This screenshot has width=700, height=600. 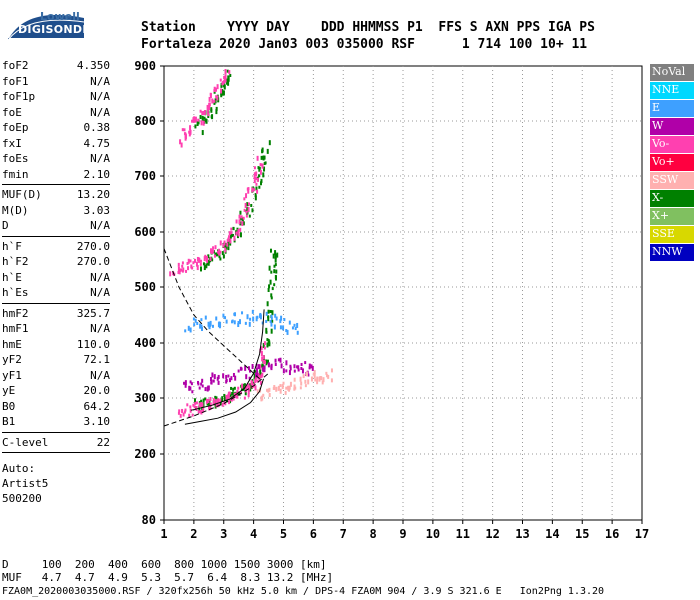 What do you see at coordinates (25, 483) in the screenshot?
I see `autoscaling-info: Artist5` at bounding box center [25, 483].